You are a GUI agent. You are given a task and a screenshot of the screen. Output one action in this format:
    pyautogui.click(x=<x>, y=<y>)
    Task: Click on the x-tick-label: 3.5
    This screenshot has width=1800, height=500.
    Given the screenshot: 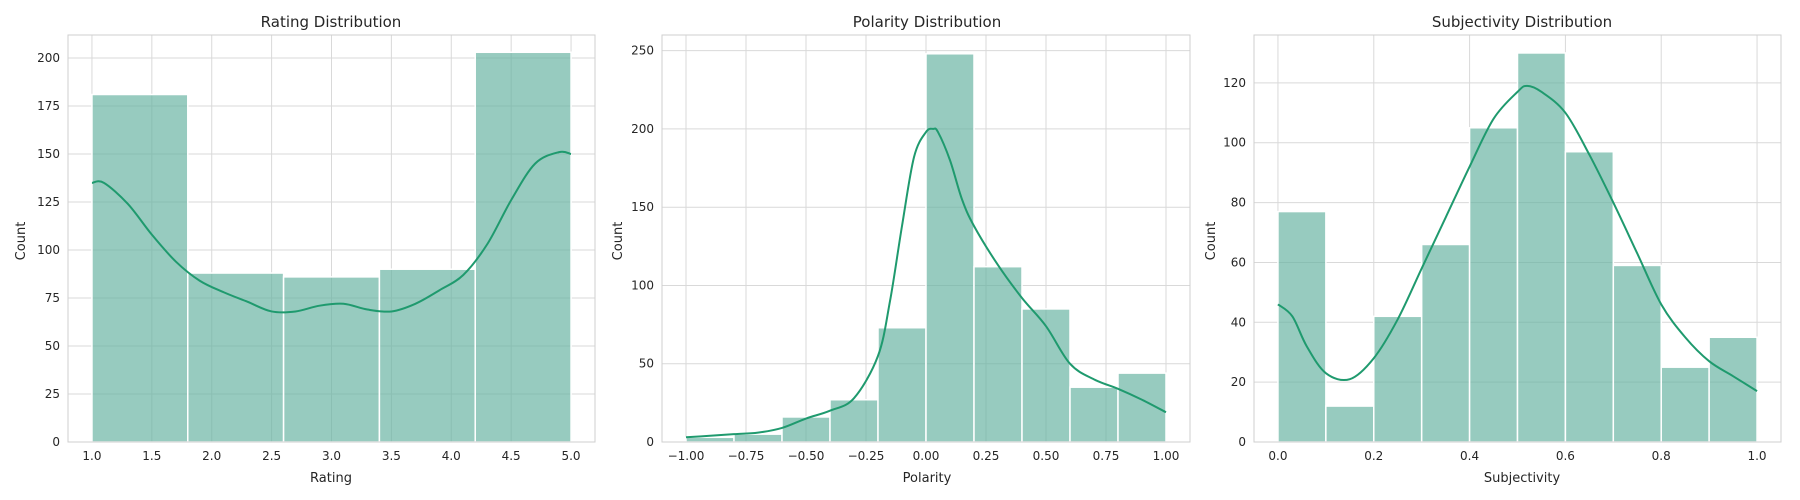 What is the action you would take?
    pyautogui.click(x=391, y=456)
    